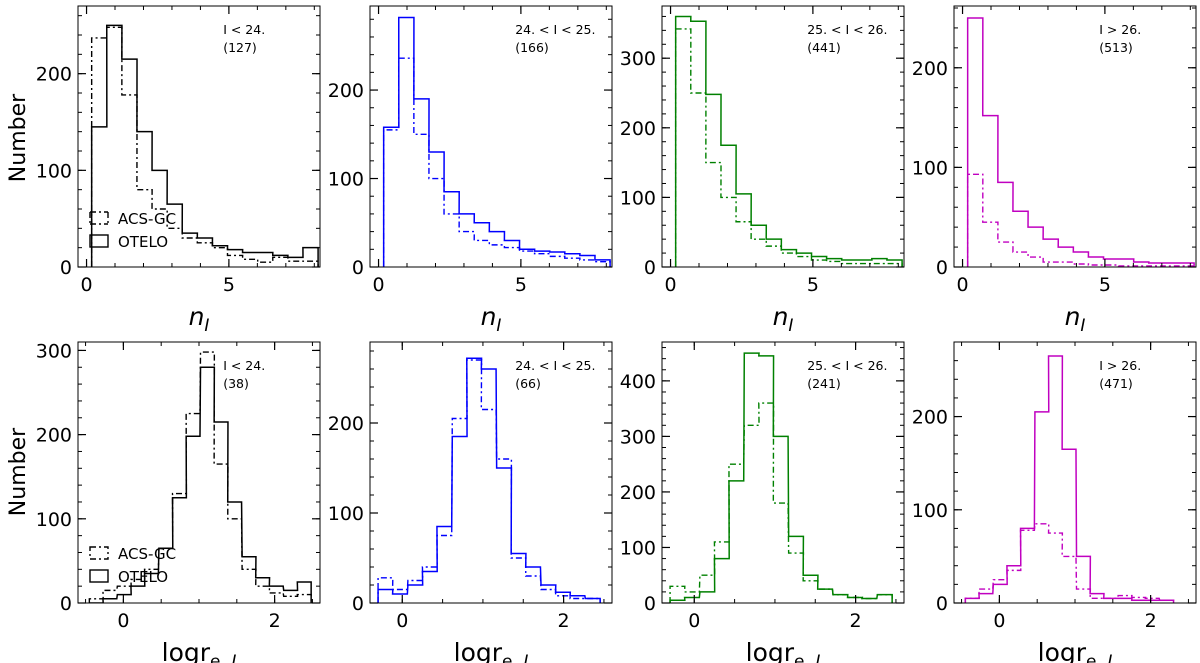 This screenshot has width=1200, height=663. What do you see at coordinates (132, 230) in the screenshot?
I see `legend-top-left: ACS-GC OTELO` at bounding box center [132, 230].